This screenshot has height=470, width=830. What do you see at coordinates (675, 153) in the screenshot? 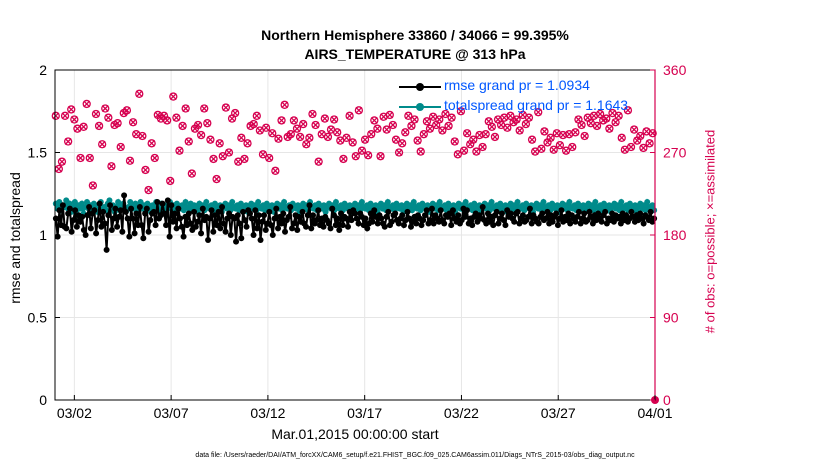
I see `y-right-tick-label: 270` at bounding box center [675, 153].